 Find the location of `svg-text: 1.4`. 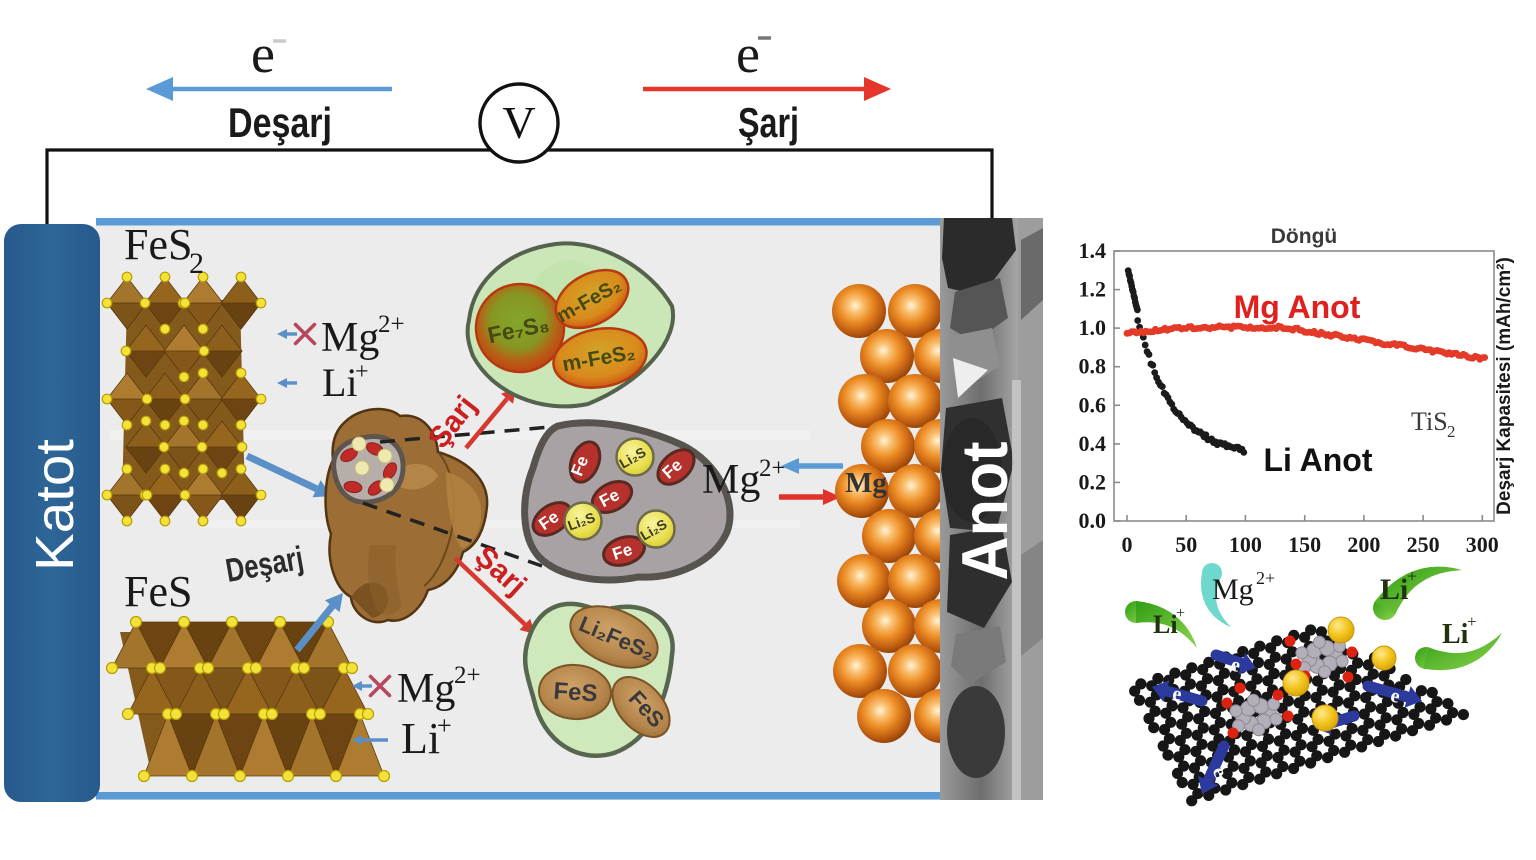

svg-text: 1.4 is located at coordinates (1093, 250).